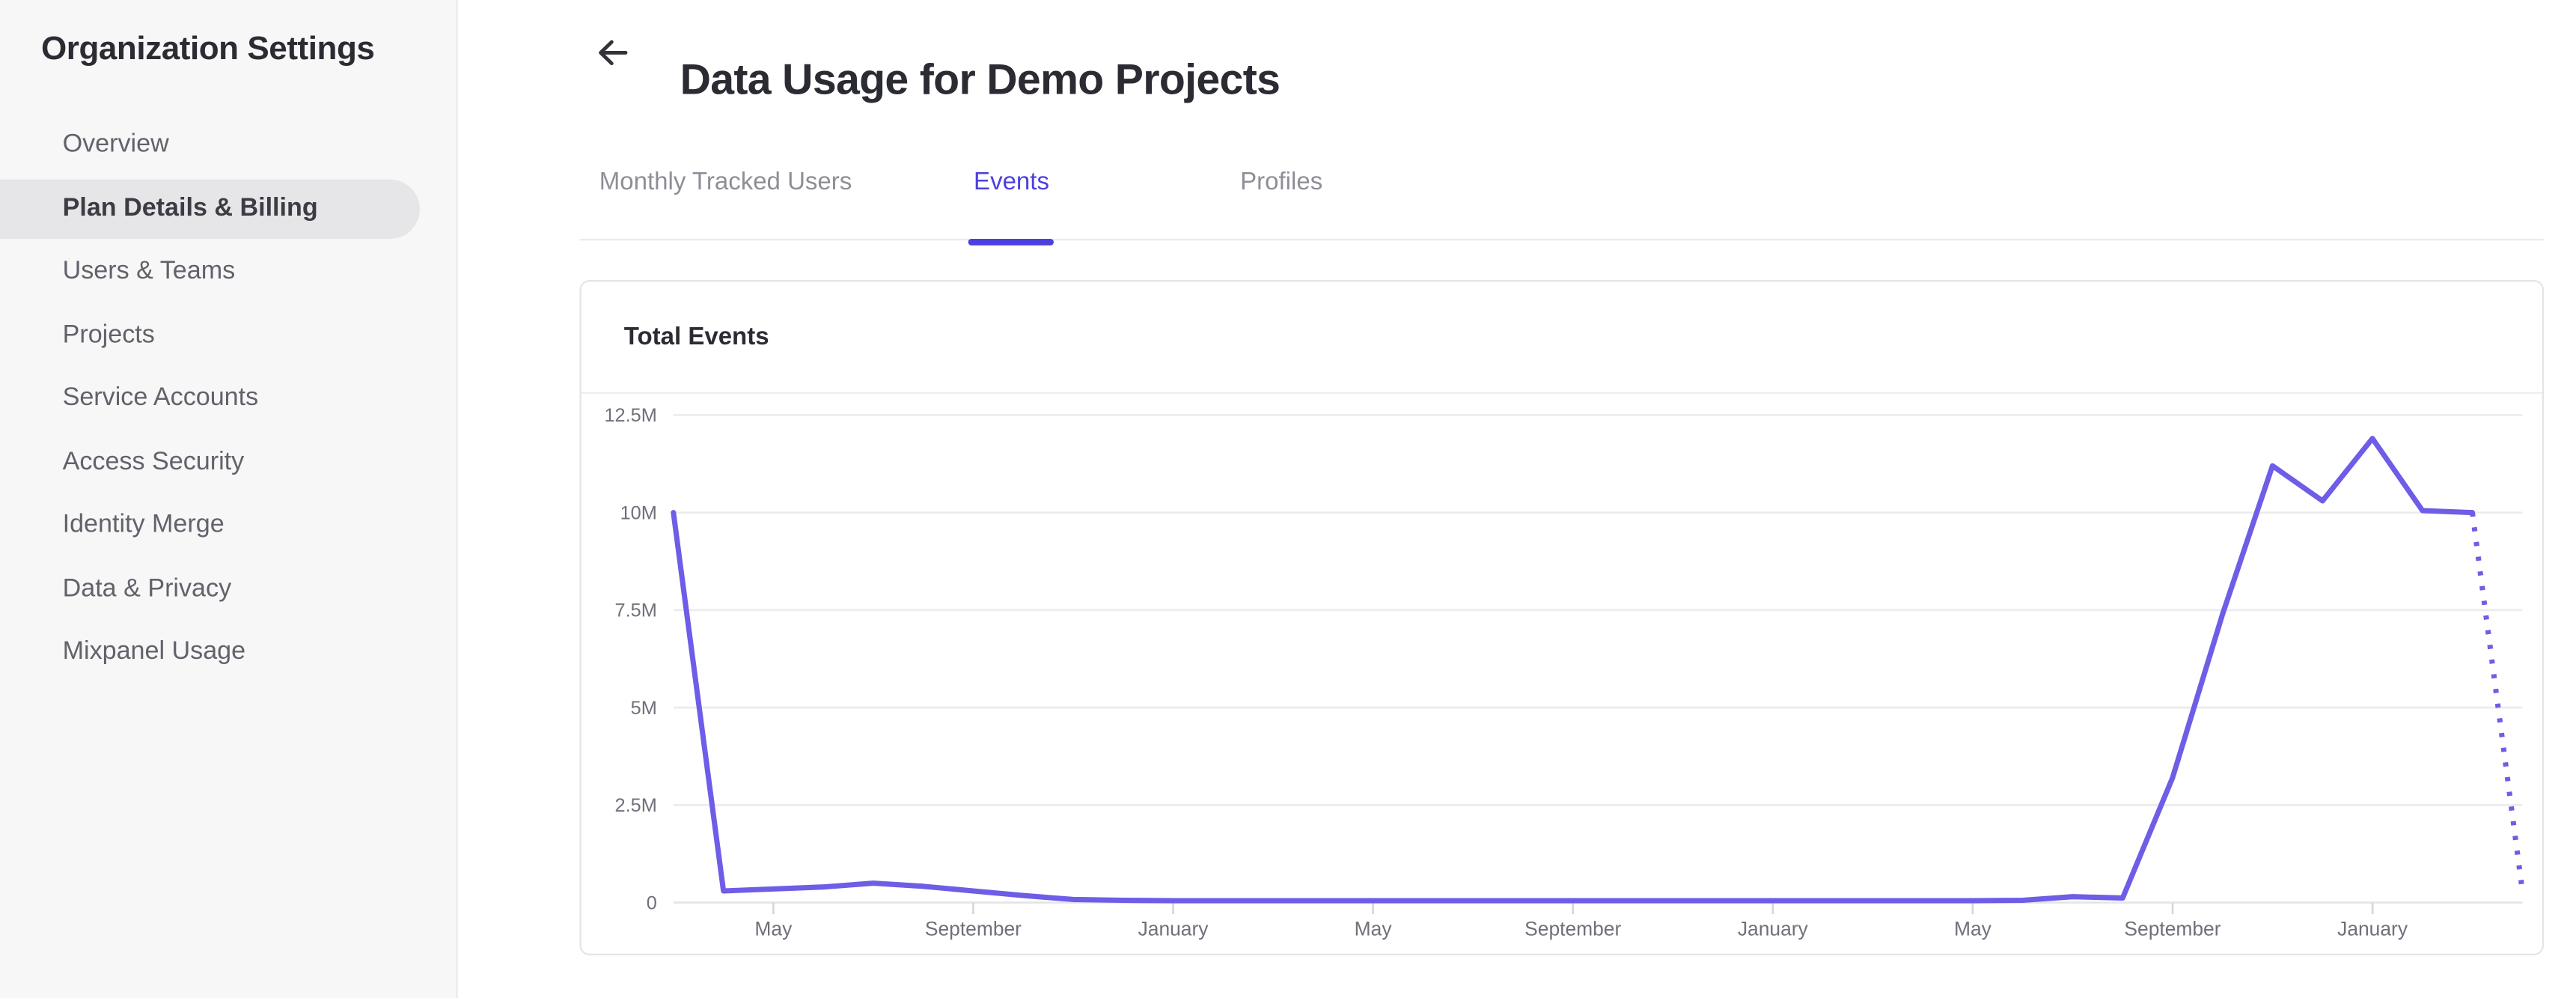 This screenshot has height=998, width=2576. I want to click on back-arrow-icon, so click(612, 53).